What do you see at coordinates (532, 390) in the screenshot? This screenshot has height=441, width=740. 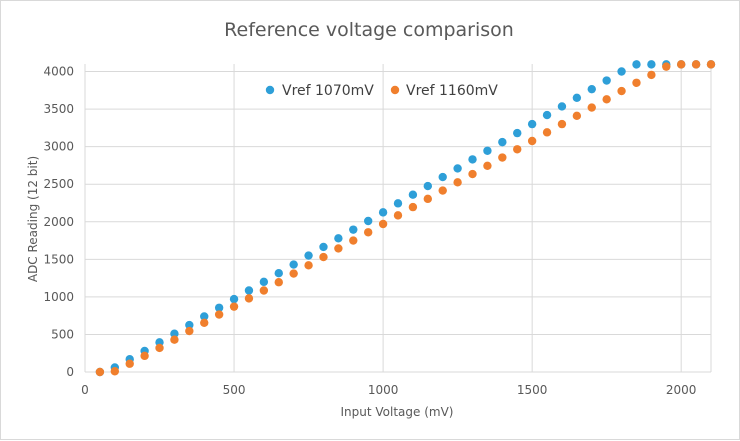 I see `x-tick-label: 1500` at bounding box center [532, 390].